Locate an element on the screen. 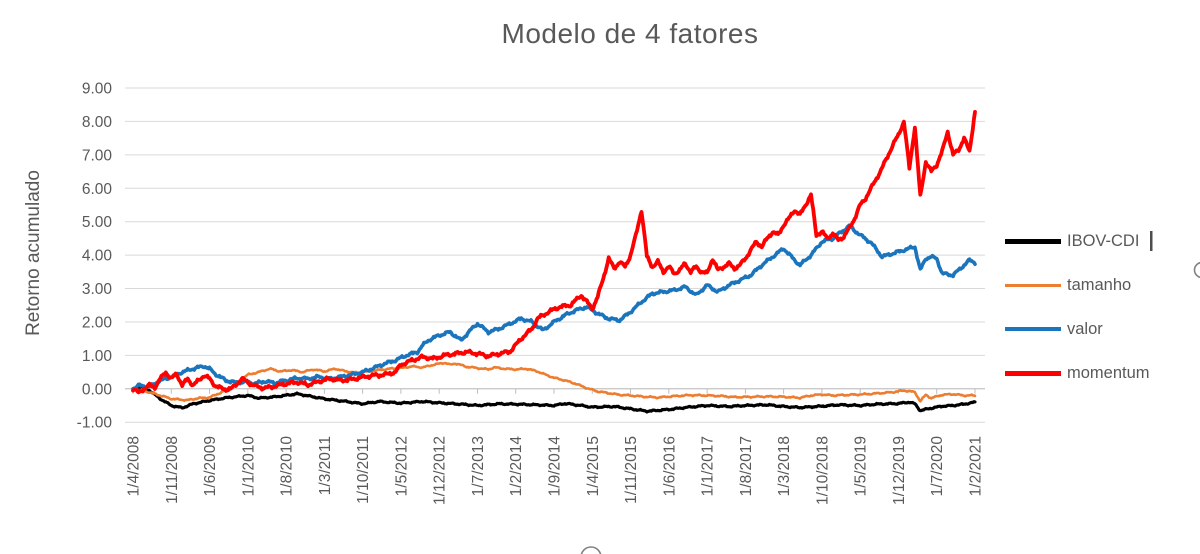  y-tick-label: 1.00 is located at coordinates (97, 356).